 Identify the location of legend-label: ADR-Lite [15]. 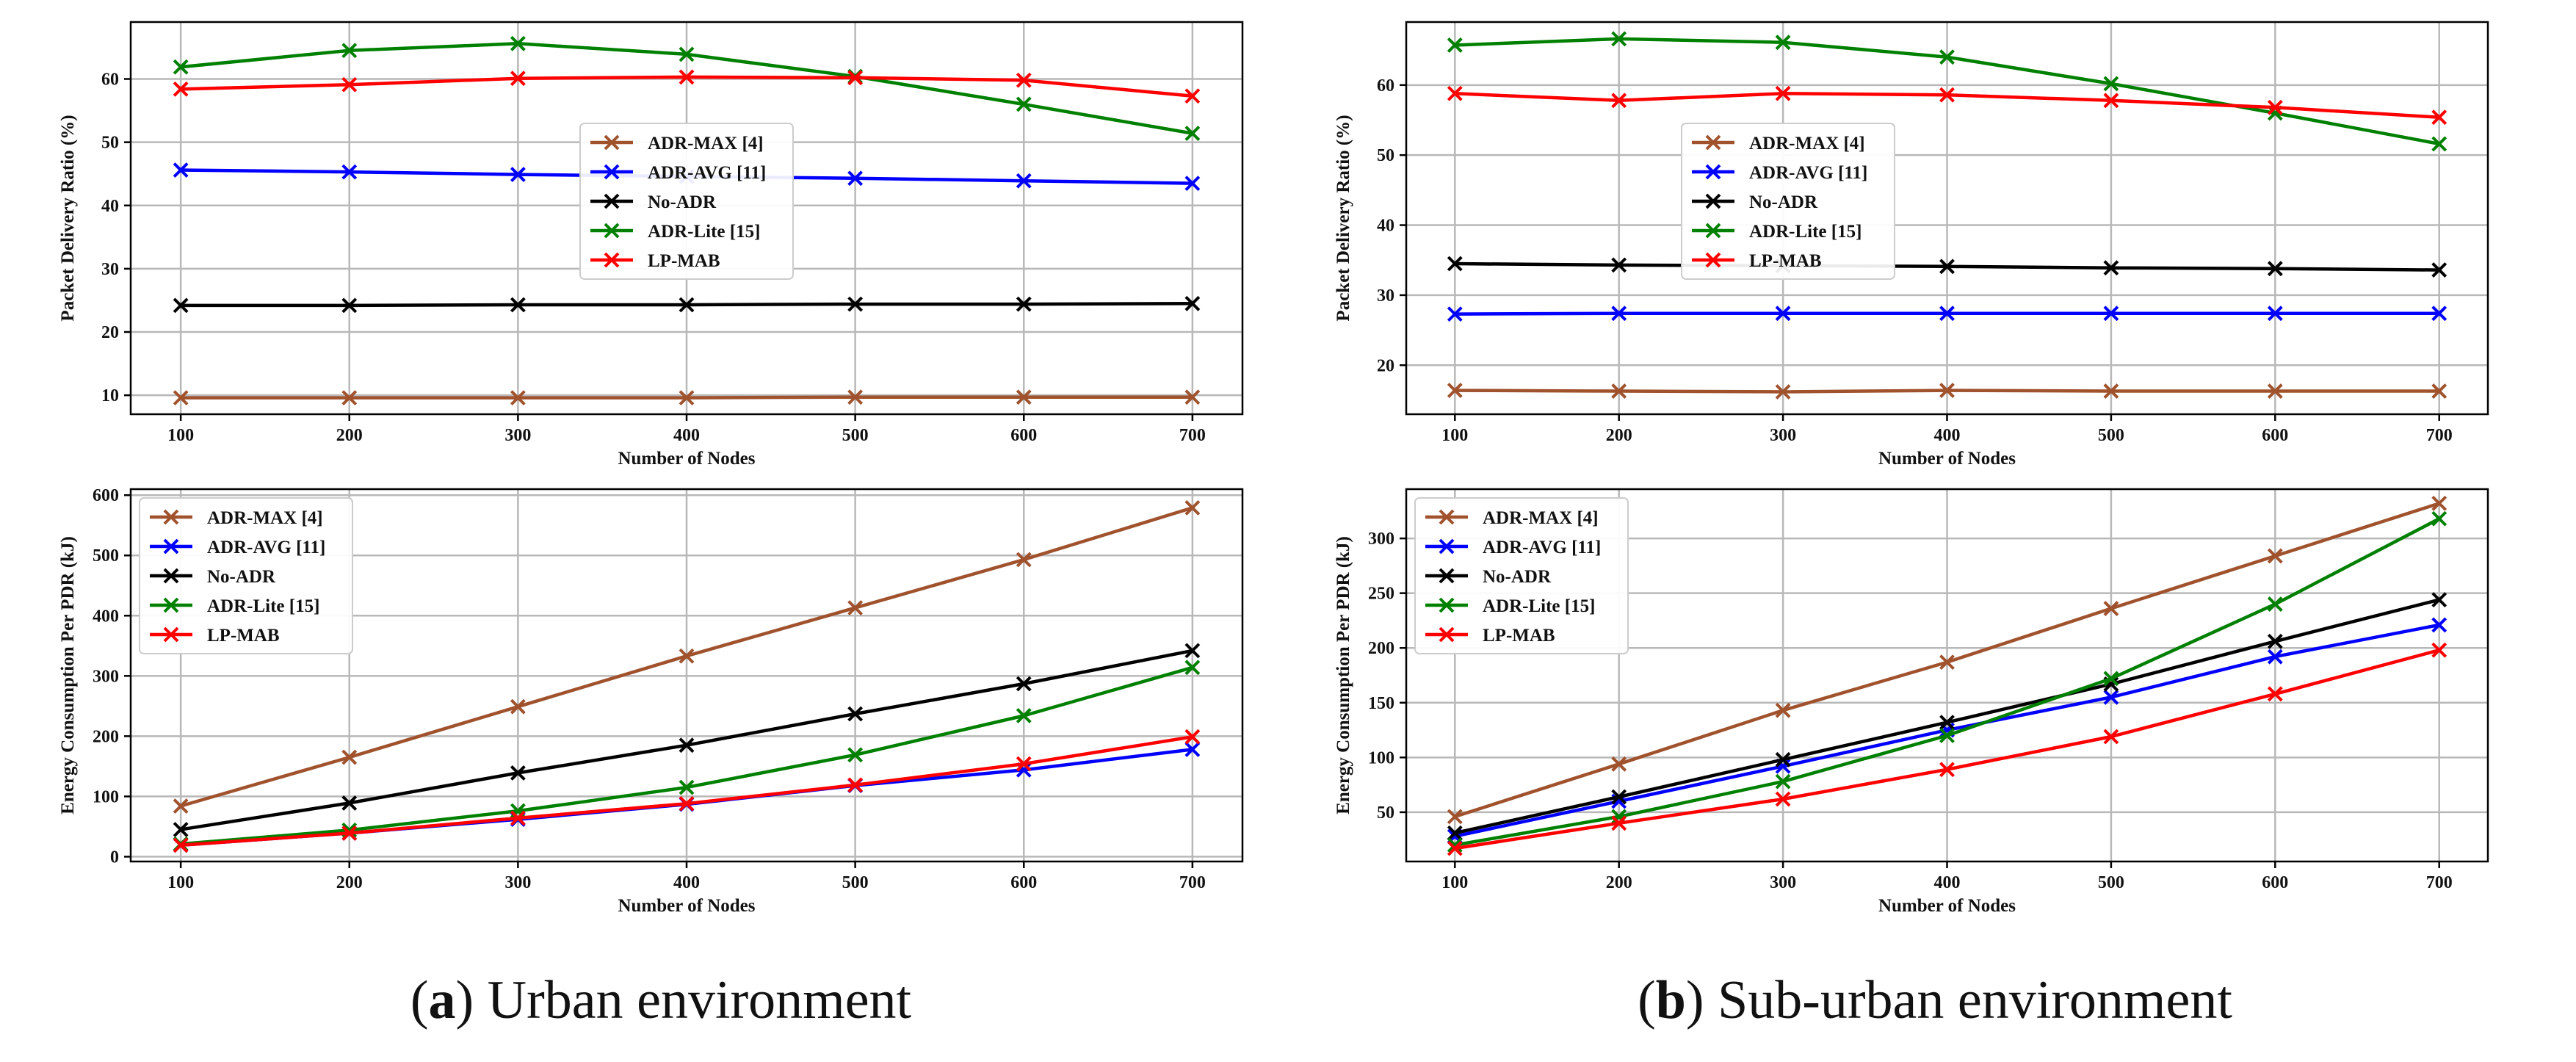
(1539, 606).